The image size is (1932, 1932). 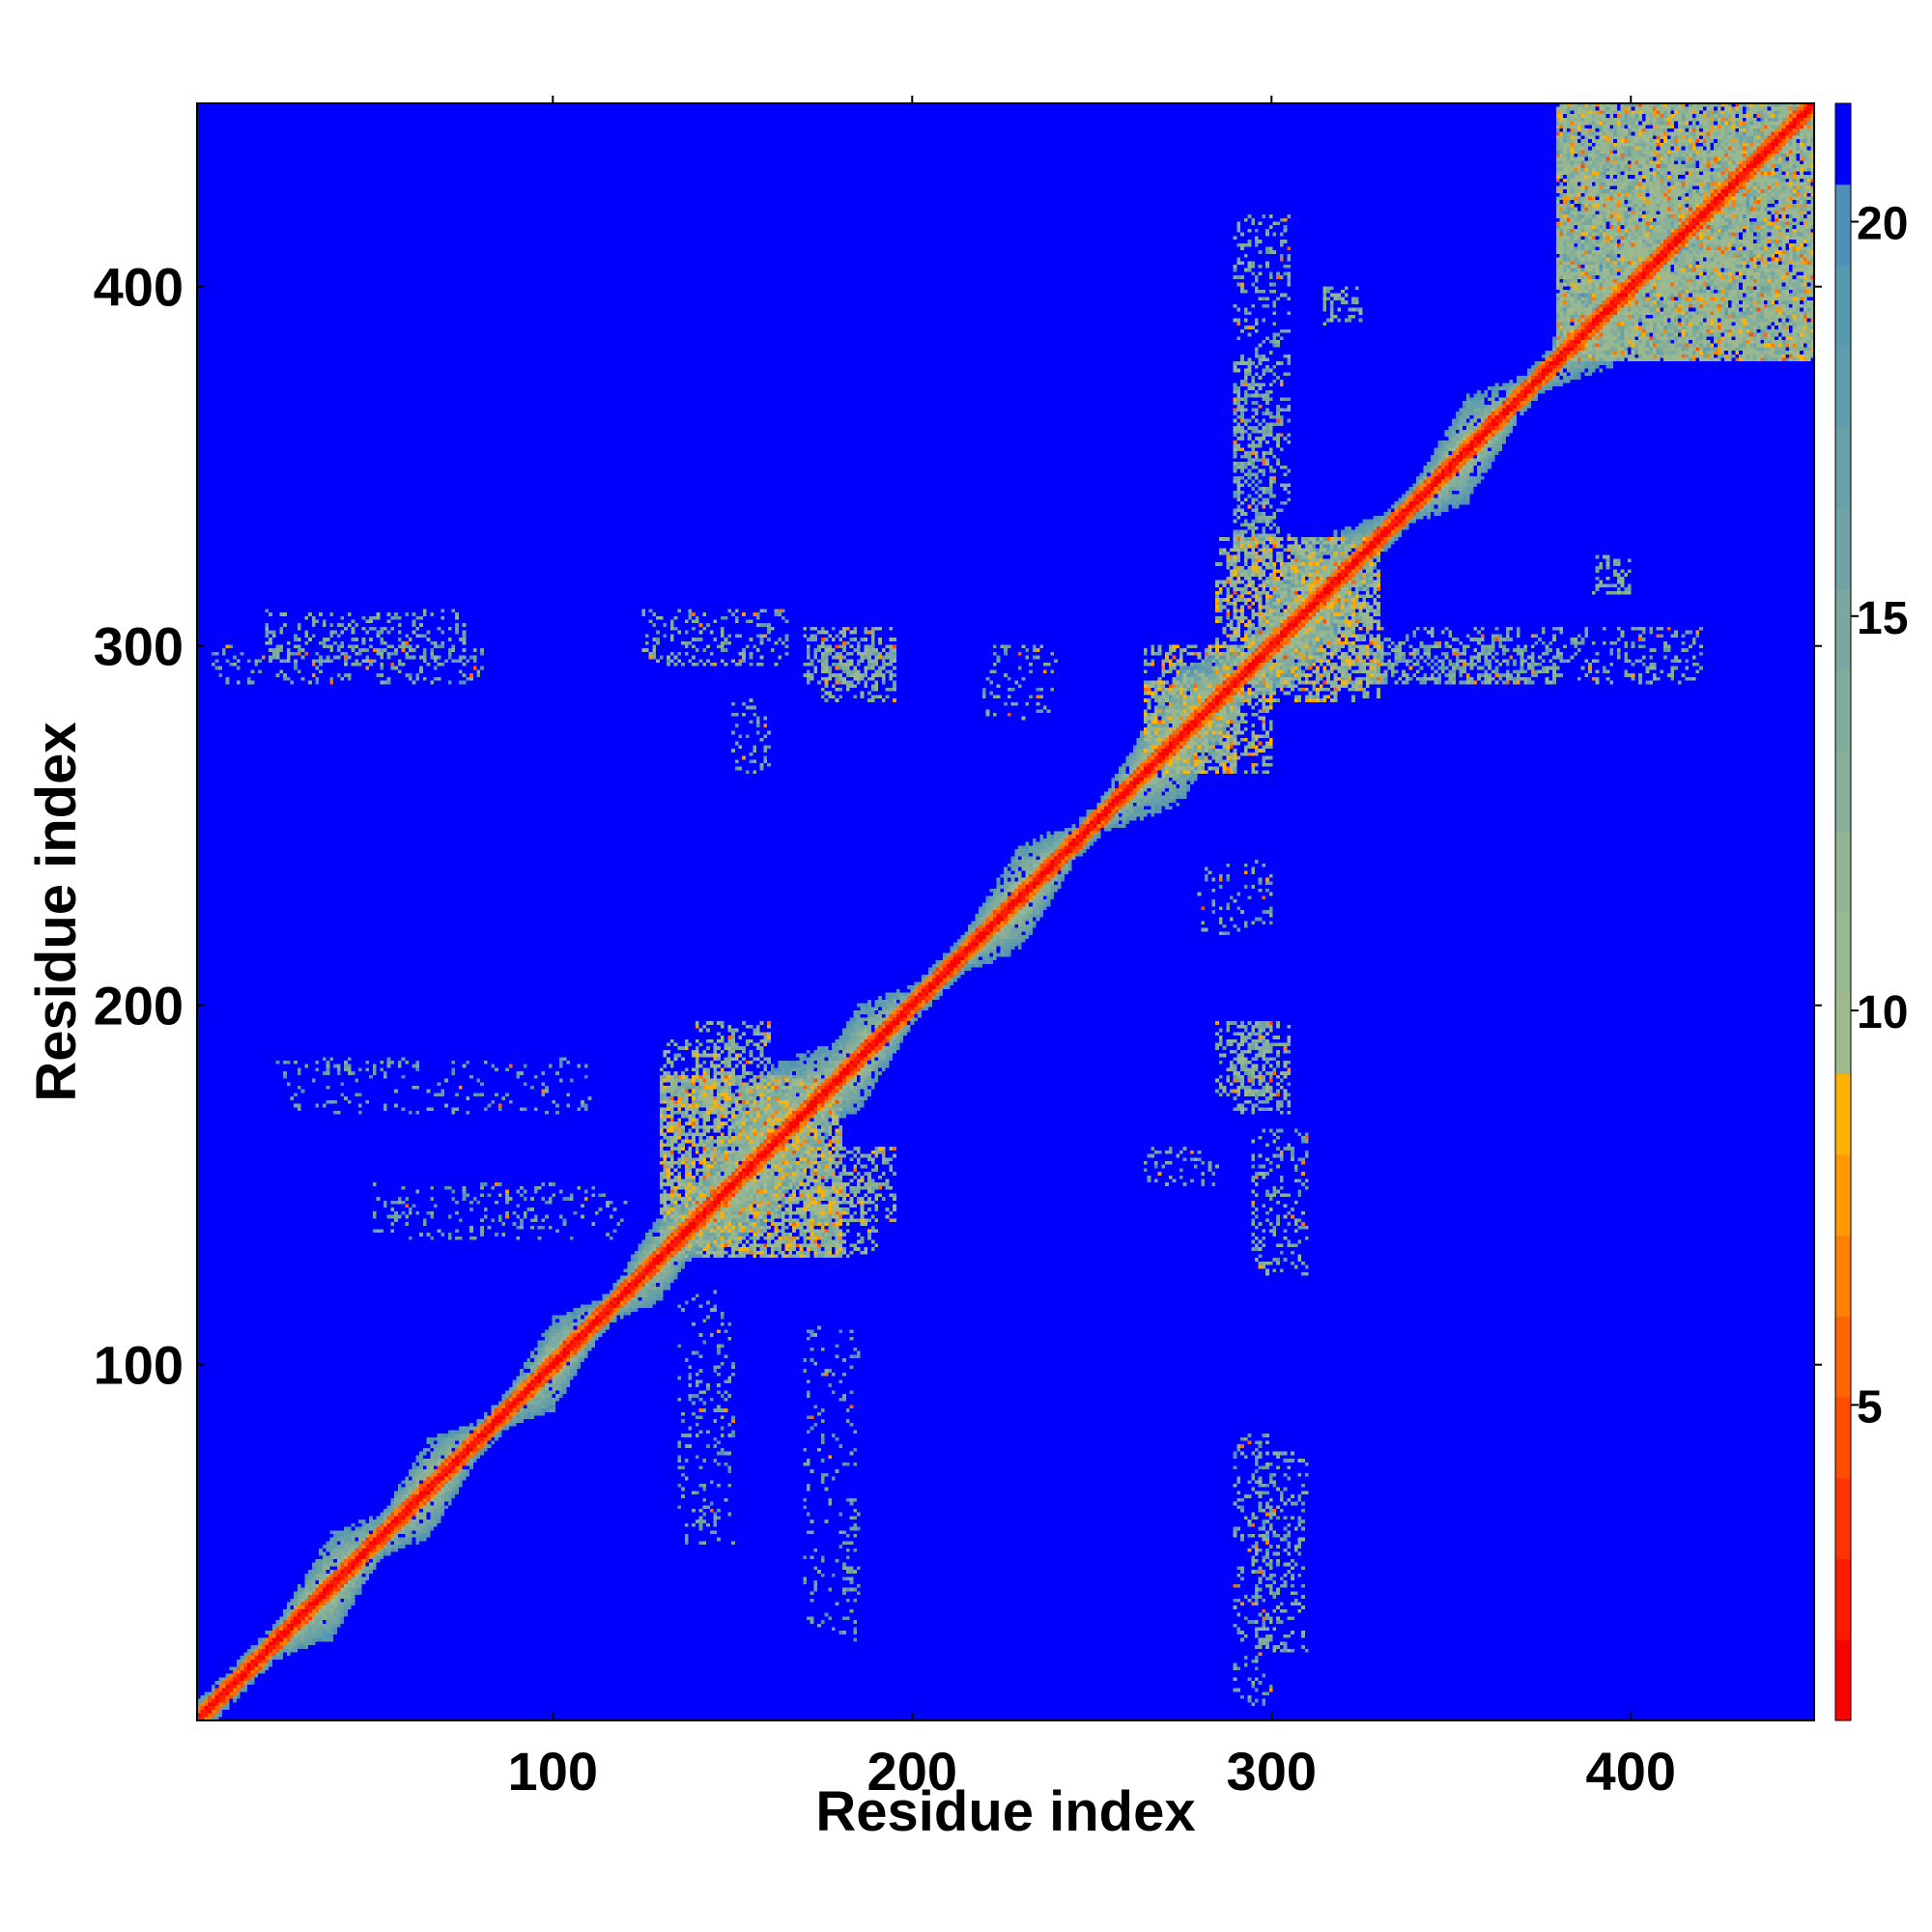 I want to click on colorbar-segments, so click(x=1843, y=912).